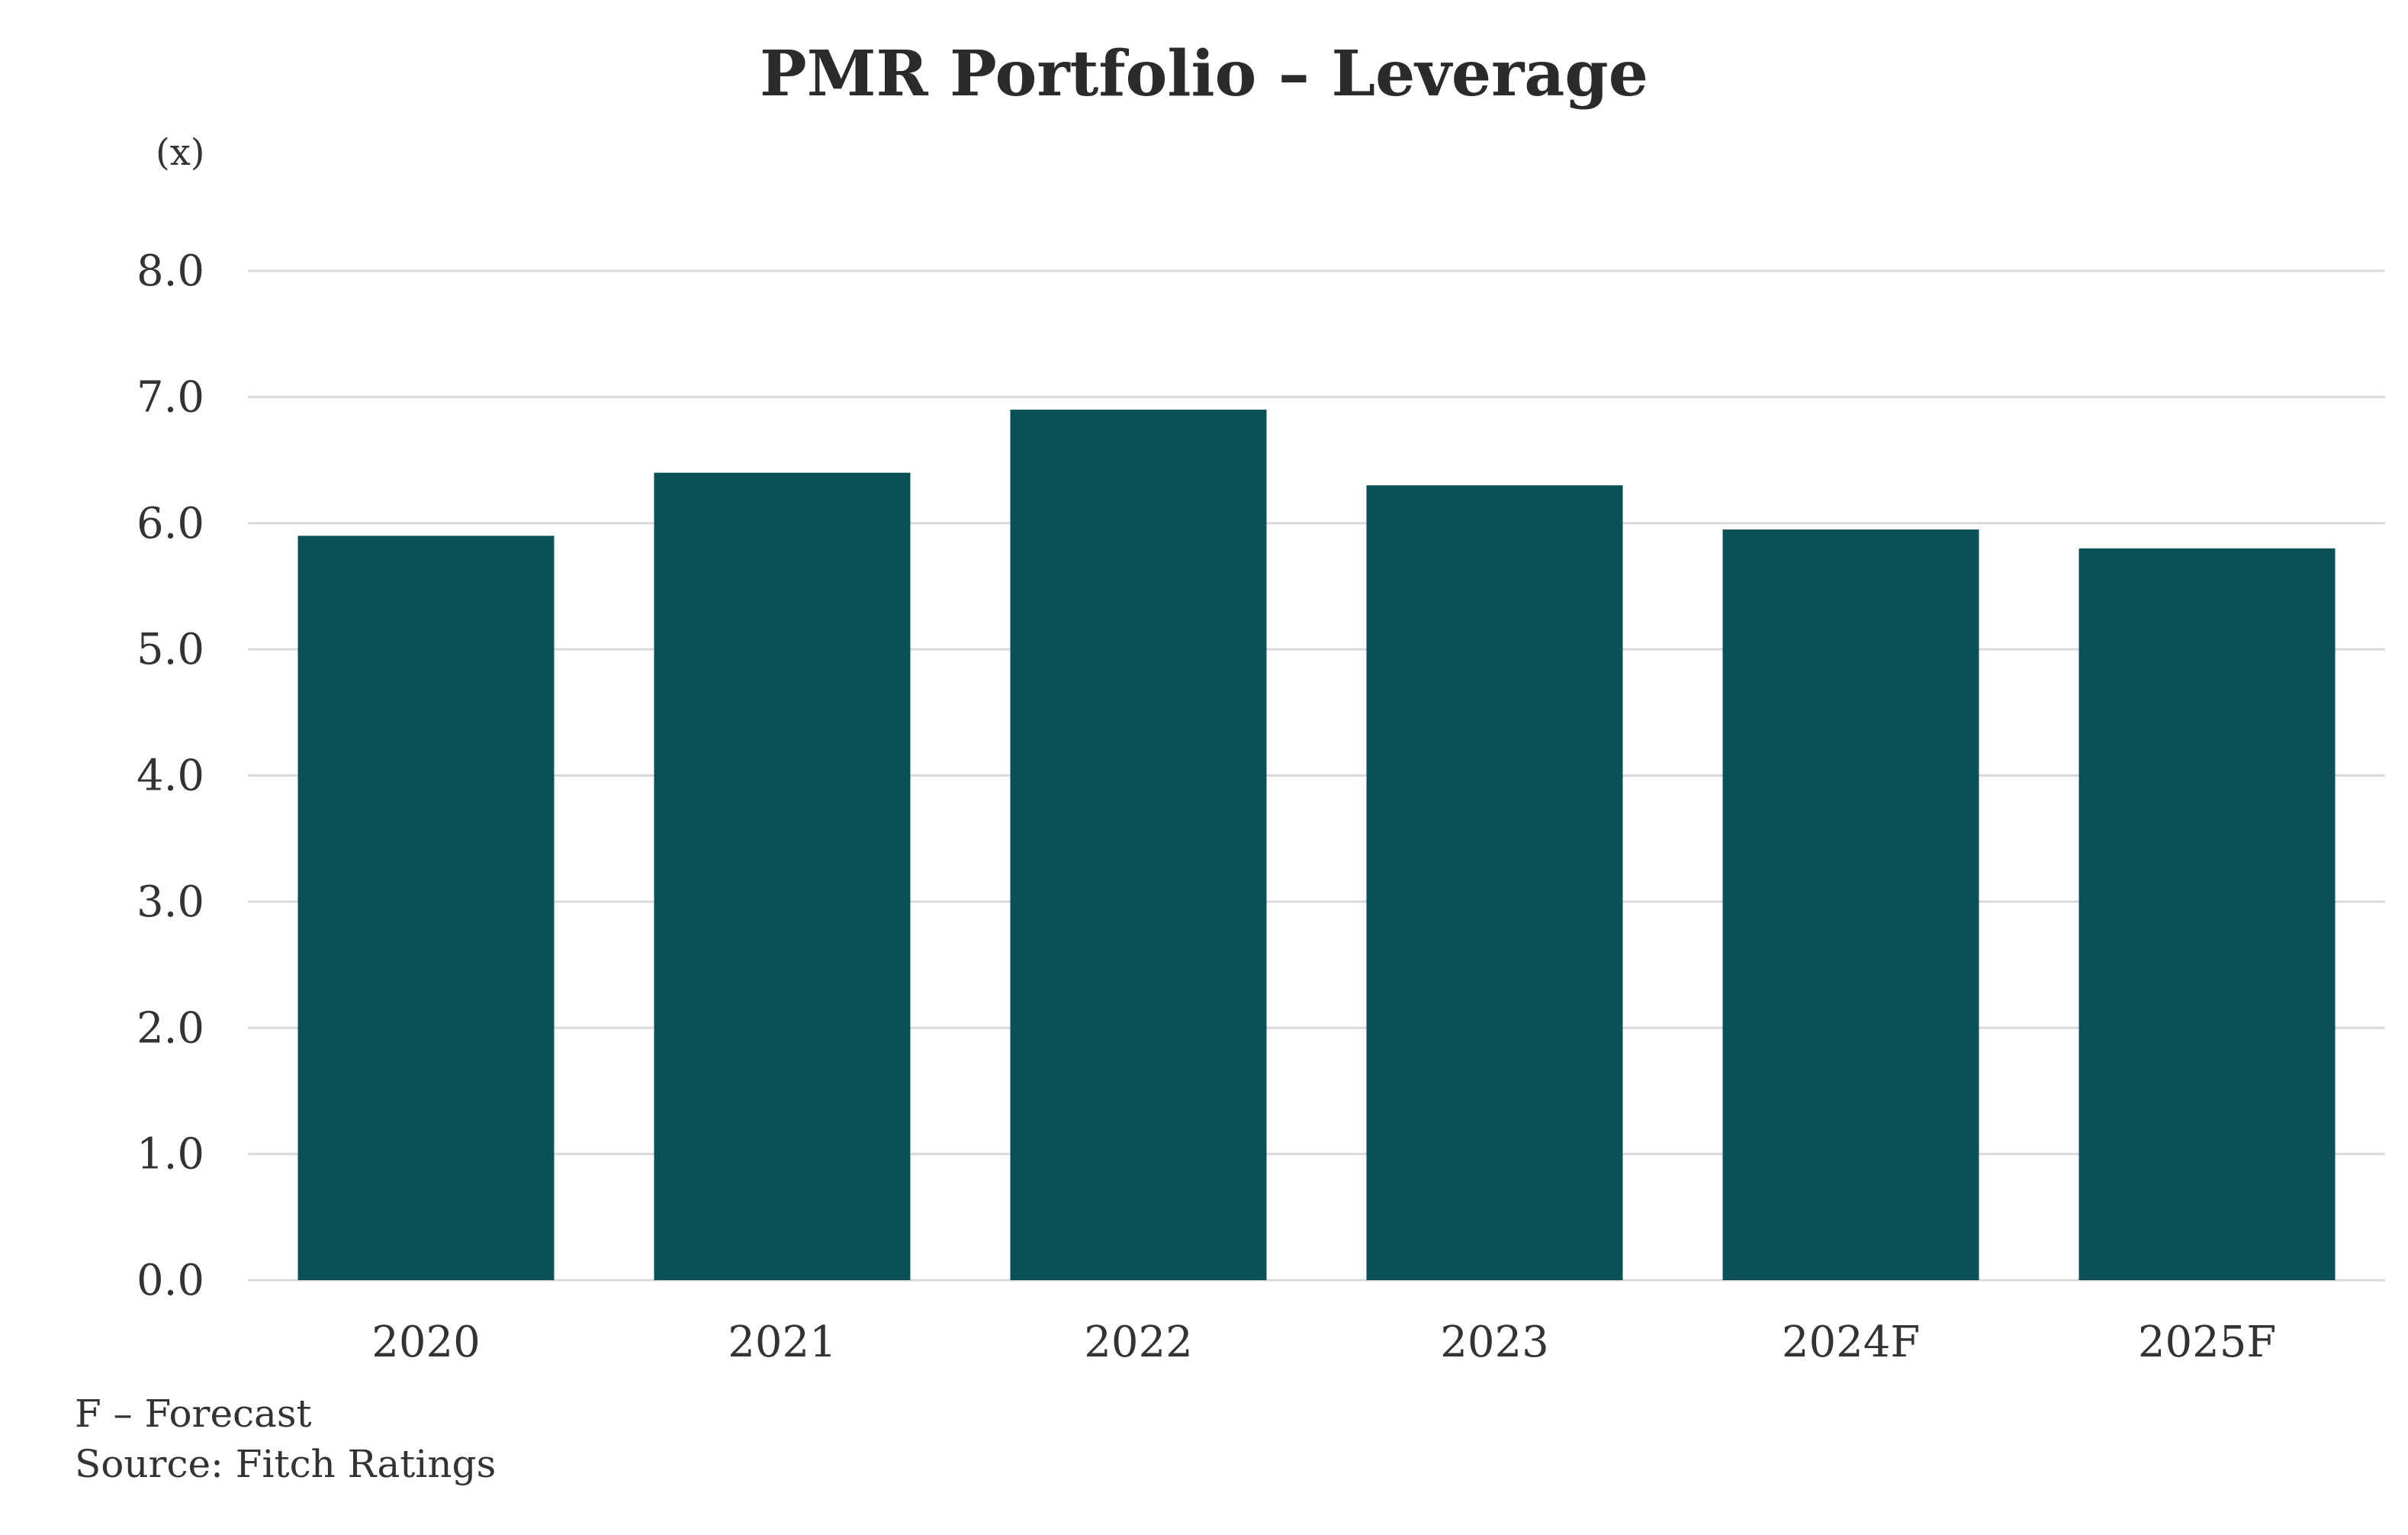 The height and width of the screenshot is (1535, 2408). I want to click on y-axis-unit-label: (x), so click(180, 152).